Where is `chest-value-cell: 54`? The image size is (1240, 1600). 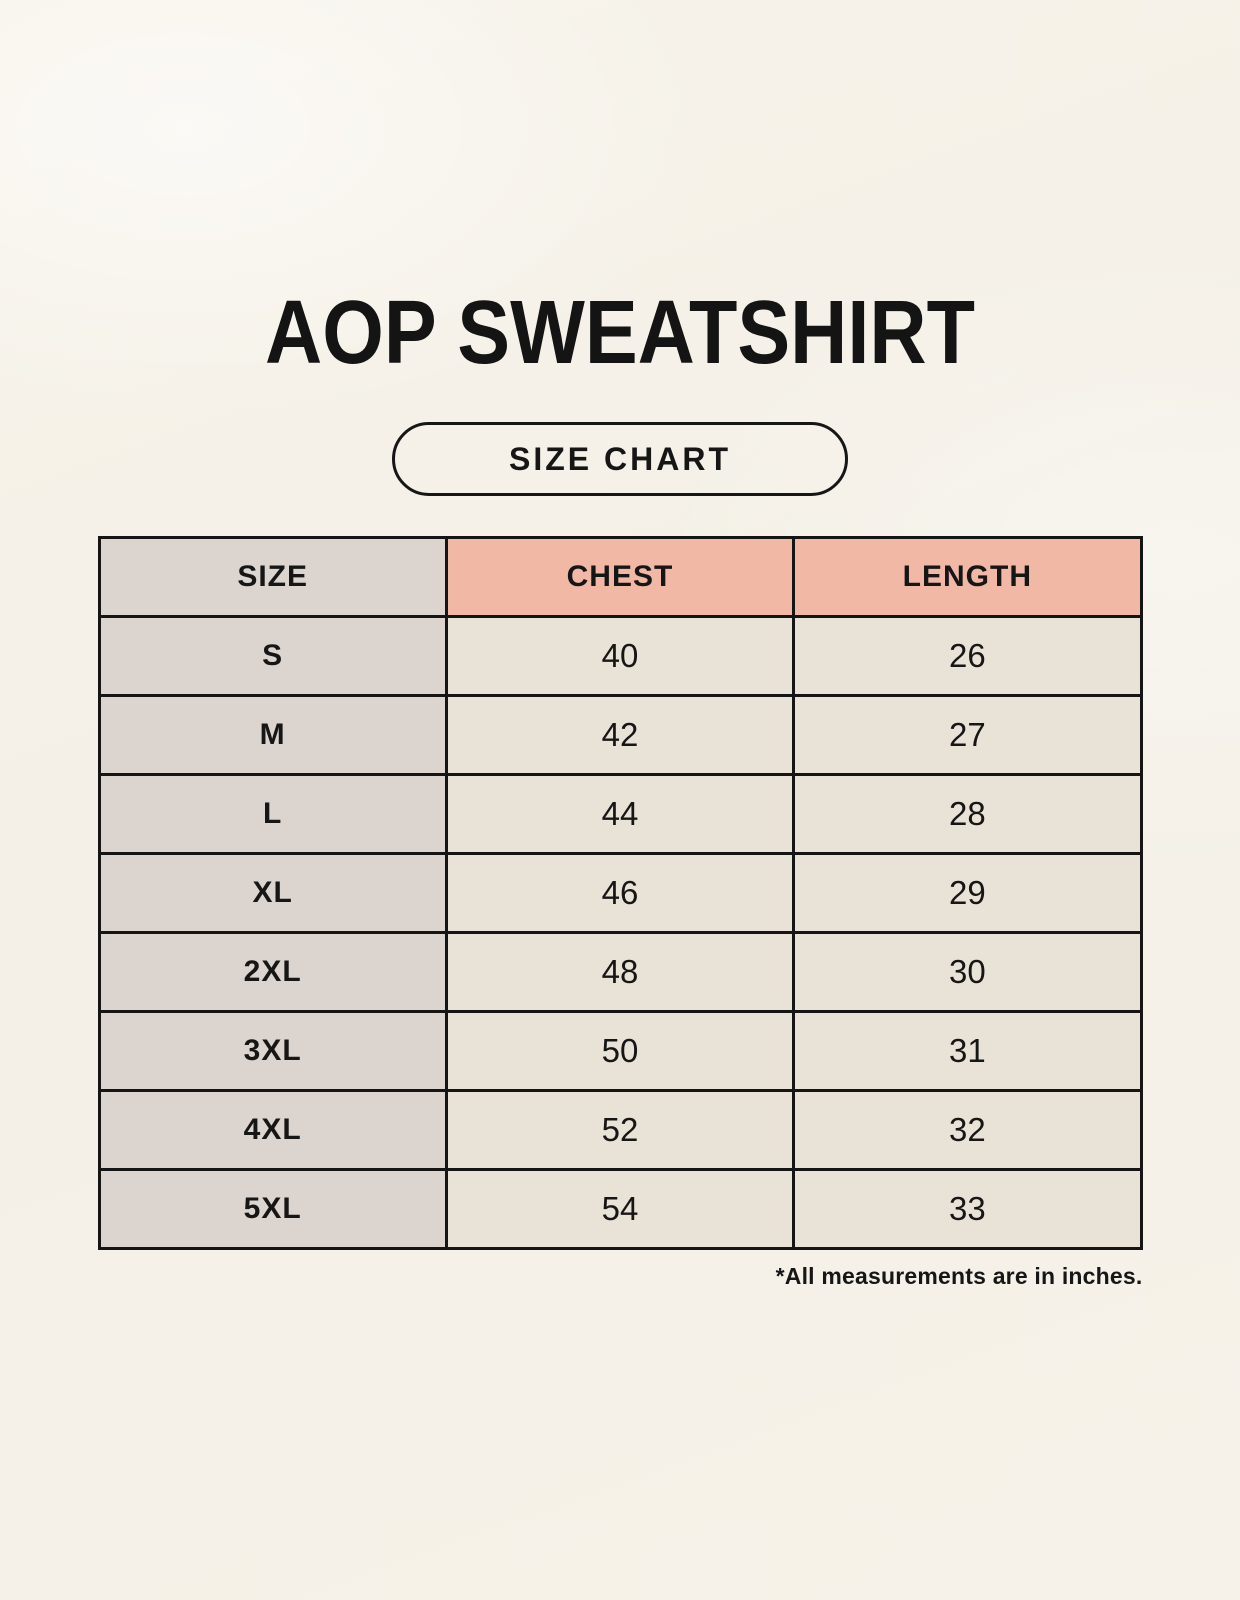
chest-value-cell: 54 is located at coordinates (620, 1209).